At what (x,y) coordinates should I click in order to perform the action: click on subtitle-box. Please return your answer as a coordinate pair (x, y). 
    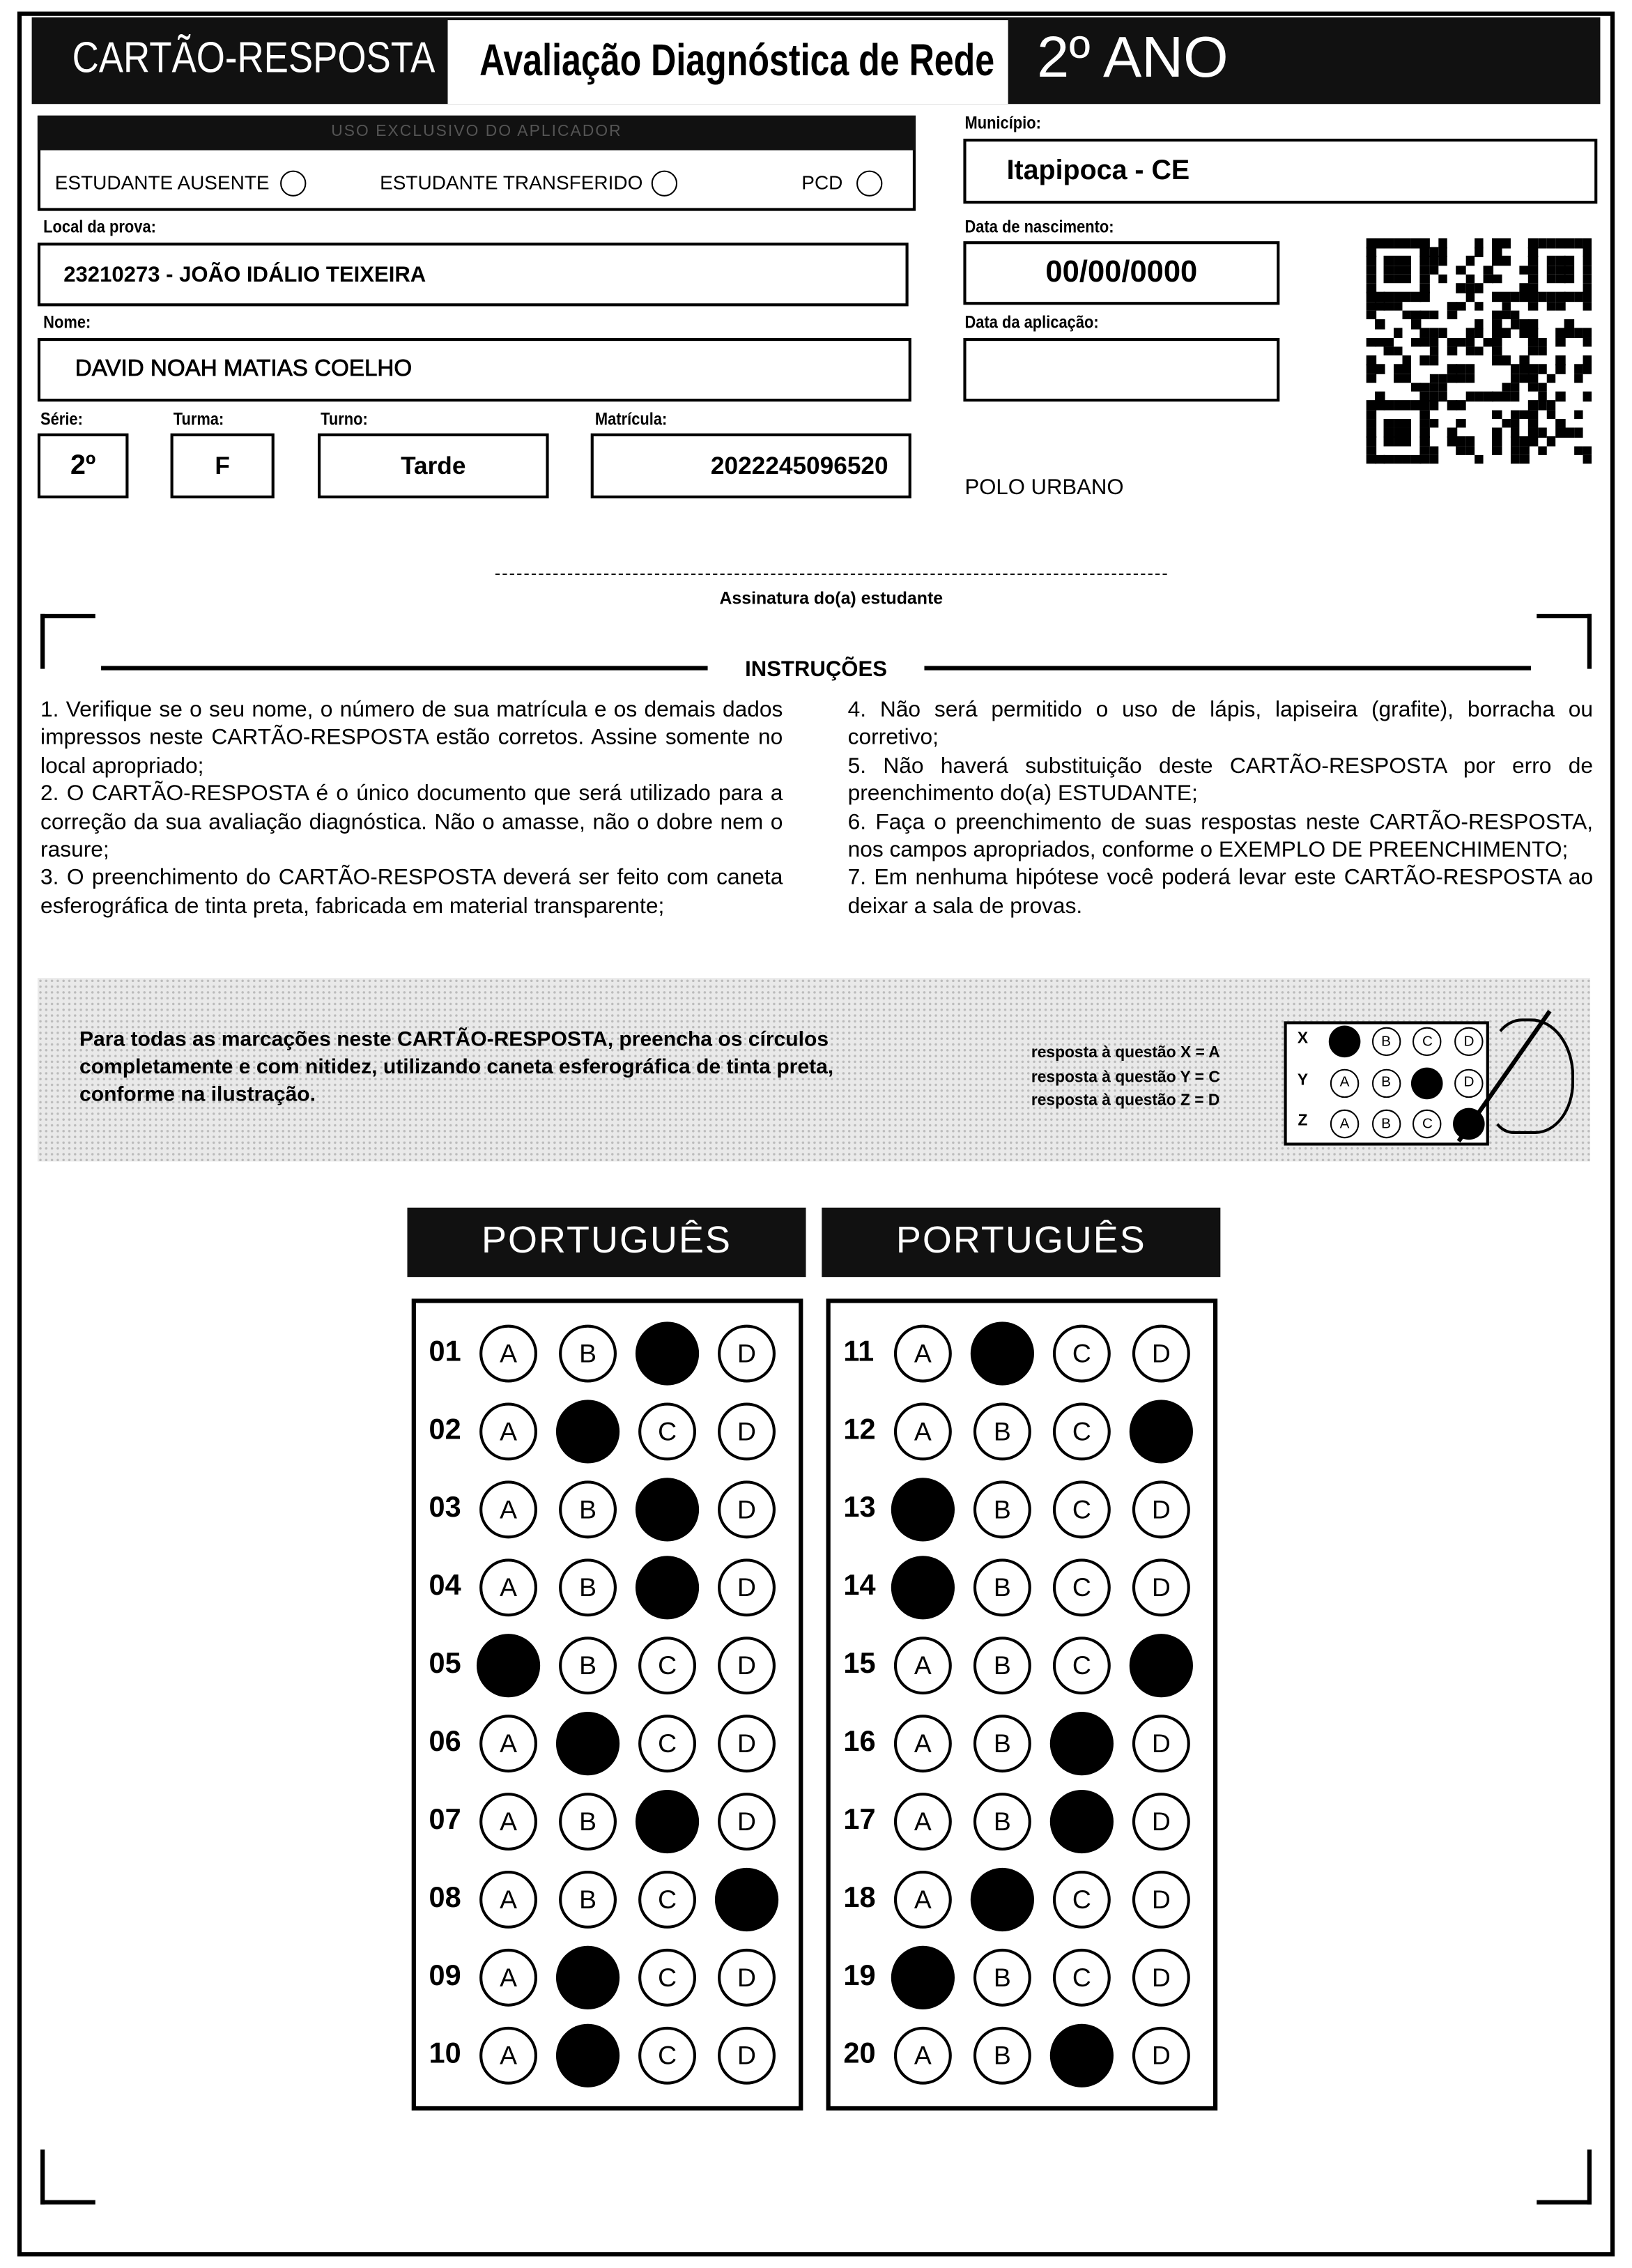
    Looking at the image, I should click on (727, 62).